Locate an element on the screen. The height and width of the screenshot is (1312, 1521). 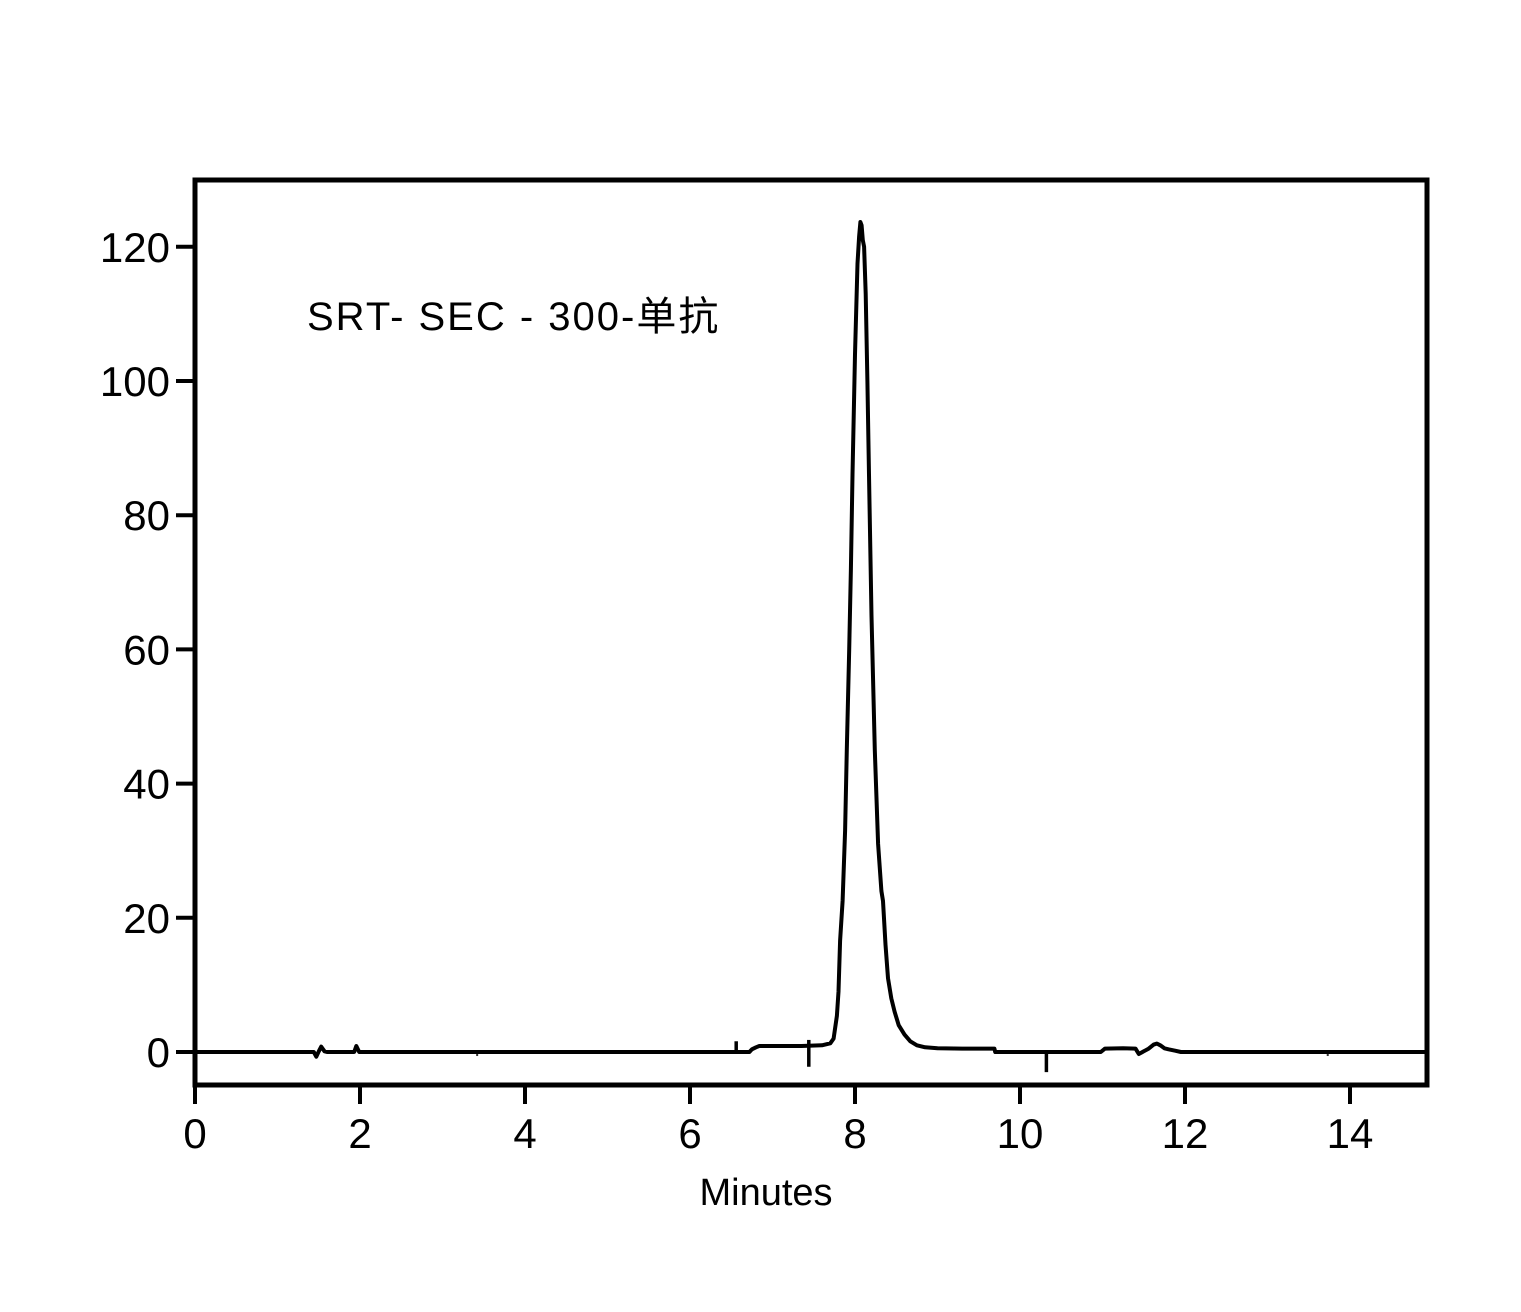
x-tick-label: 12 is located at coordinates (1185, 1133).